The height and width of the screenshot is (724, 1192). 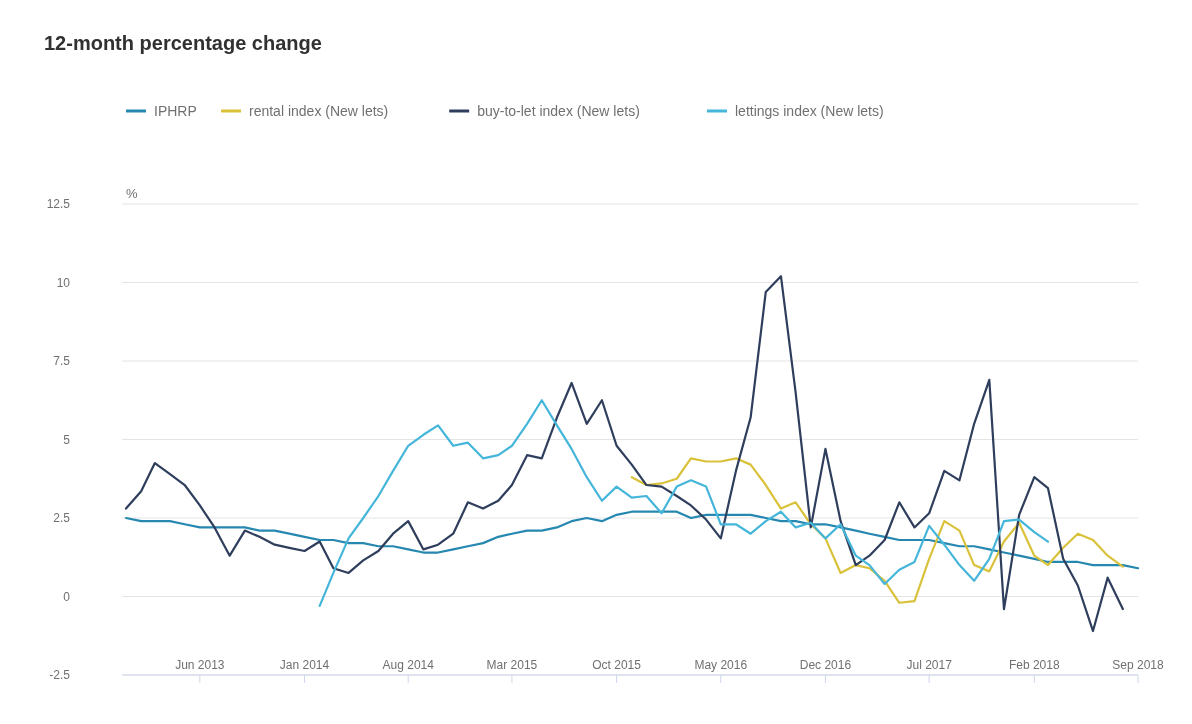 What do you see at coordinates (304, 665) in the screenshot?
I see `x-tick-label: Jan 2014` at bounding box center [304, 665].